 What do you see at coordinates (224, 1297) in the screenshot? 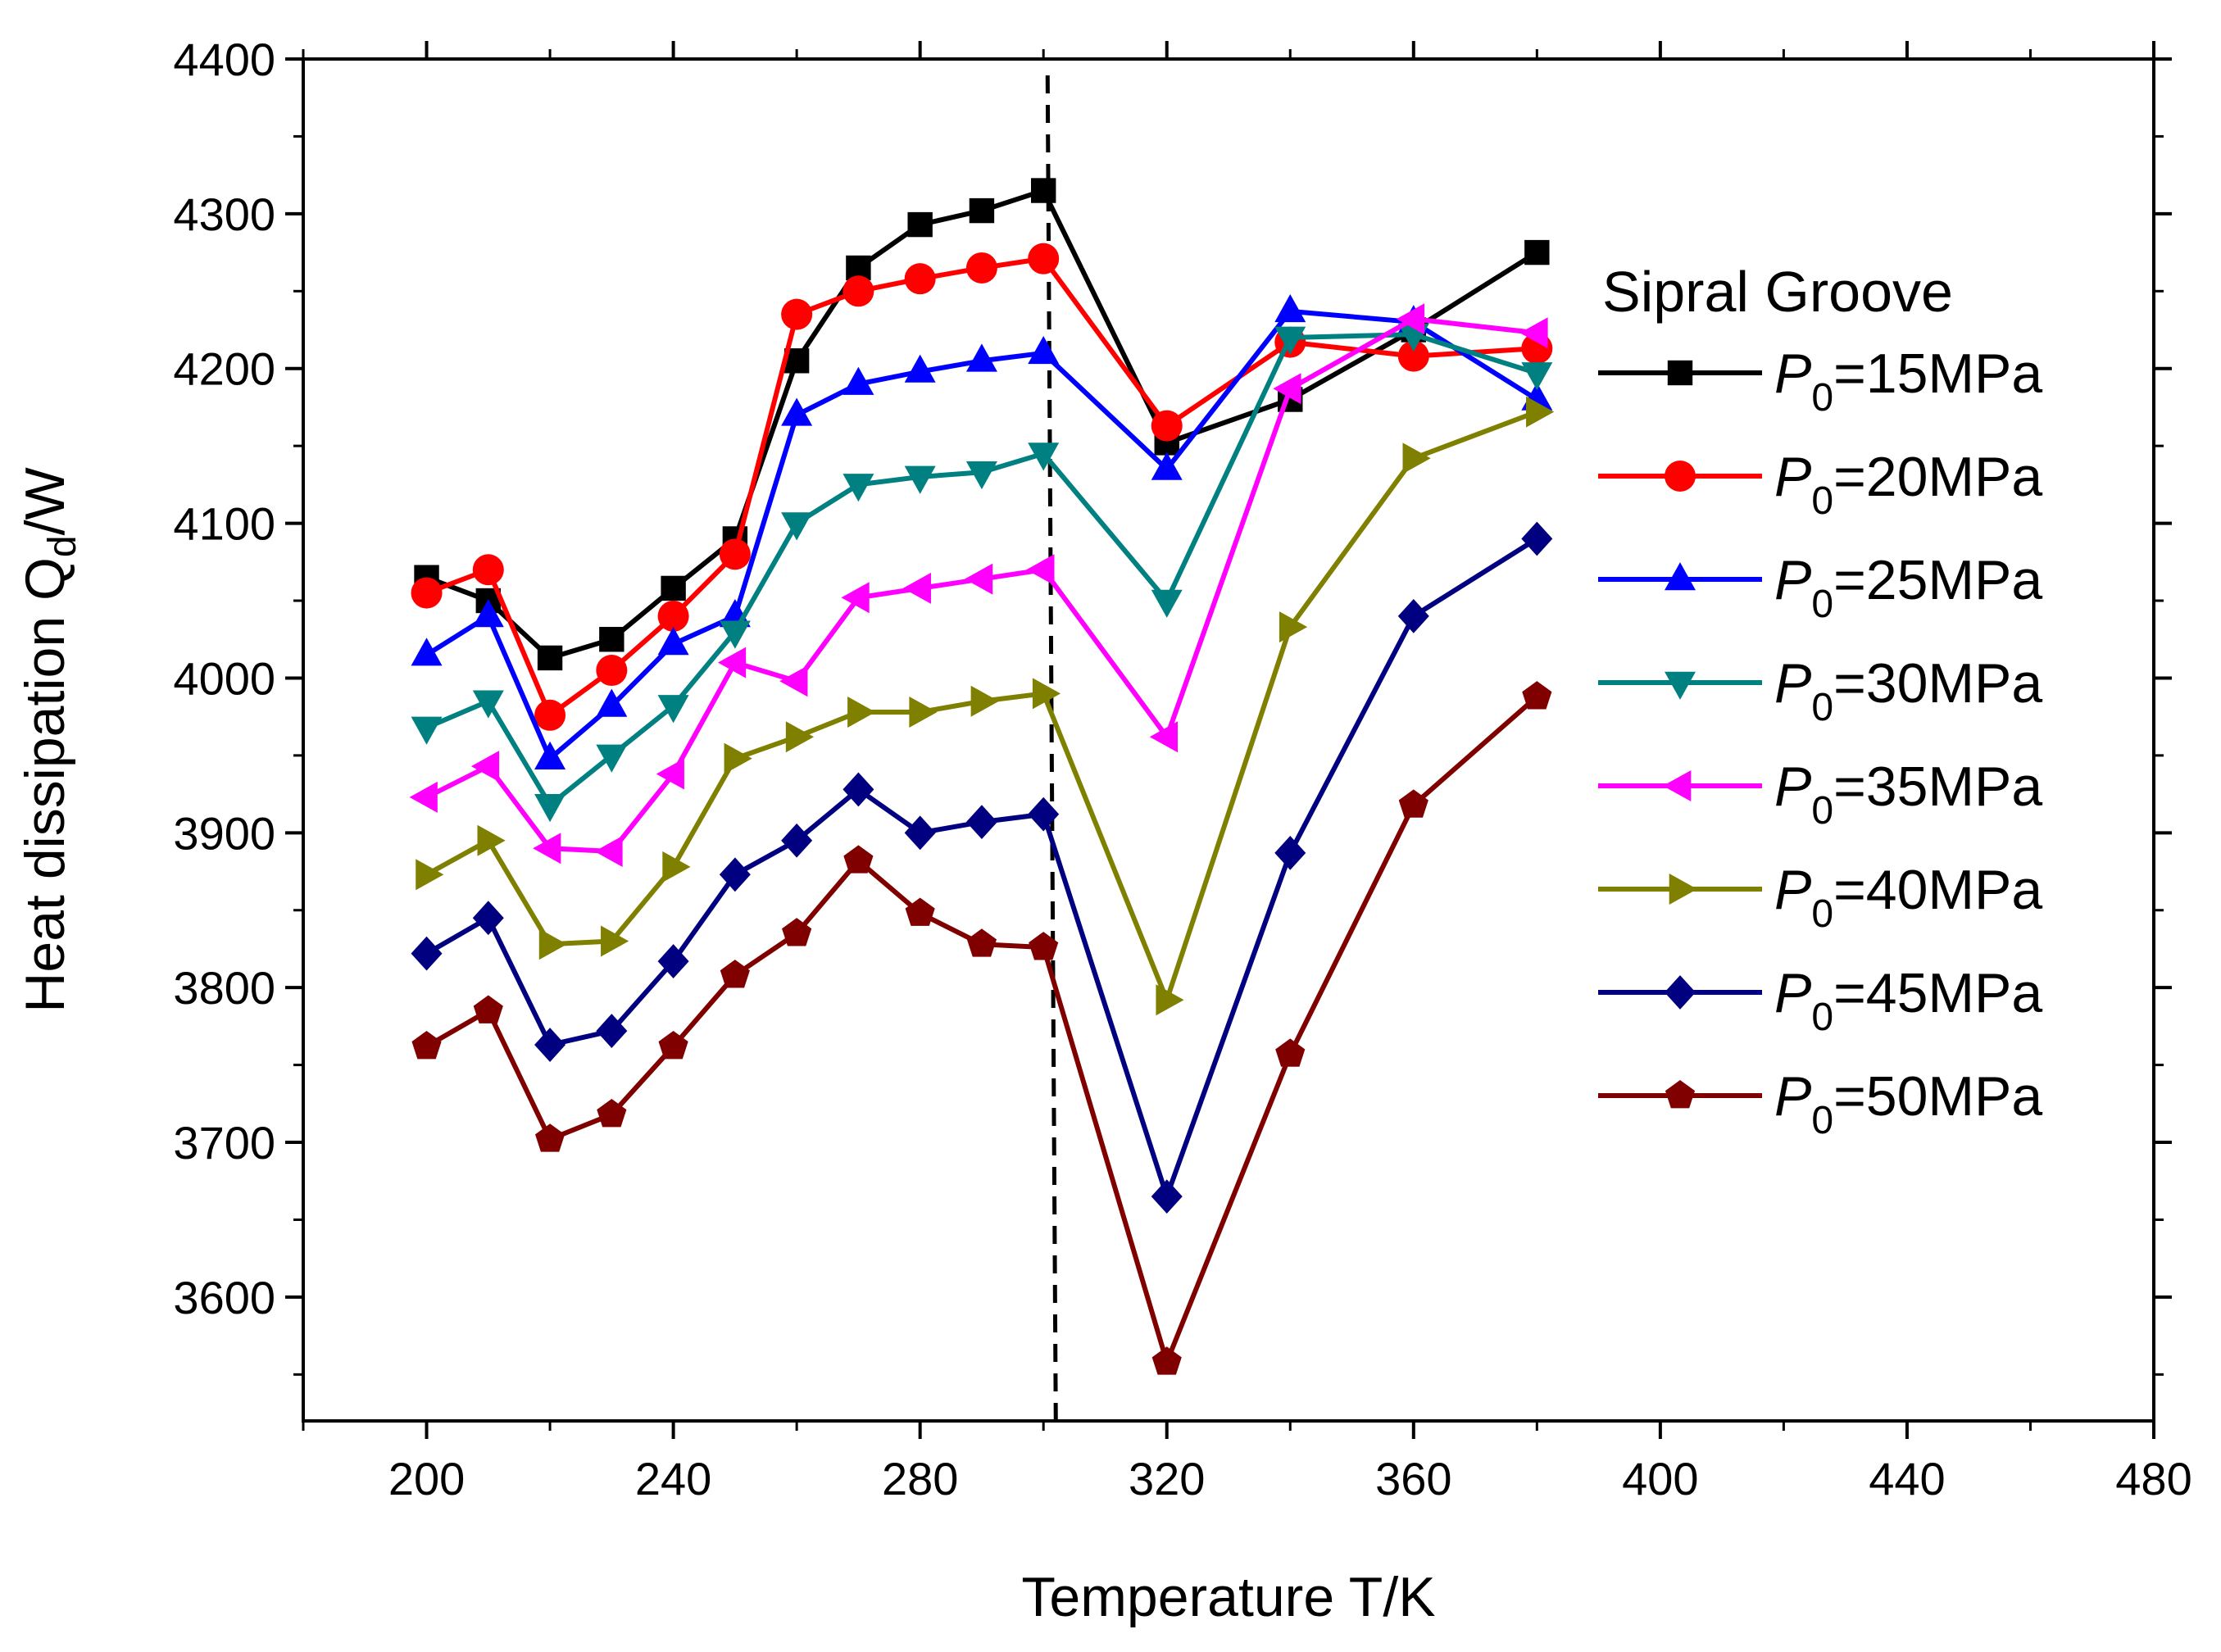
I see `y-tick-label: 3600` at bounding box center [224, 1297].